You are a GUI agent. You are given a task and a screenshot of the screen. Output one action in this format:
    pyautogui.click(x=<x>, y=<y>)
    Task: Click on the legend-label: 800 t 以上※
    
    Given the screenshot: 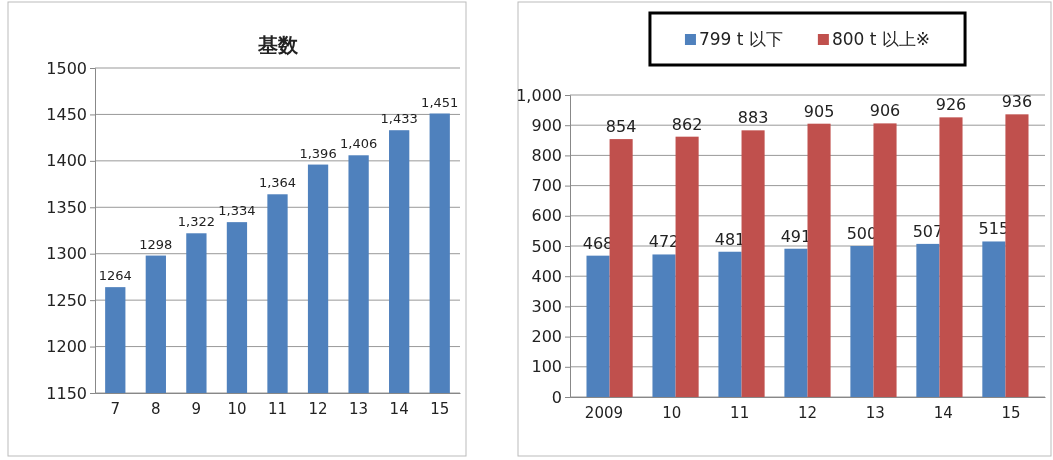 What is the action you would take?
    pyautogui.click(x=881, y=39)
    